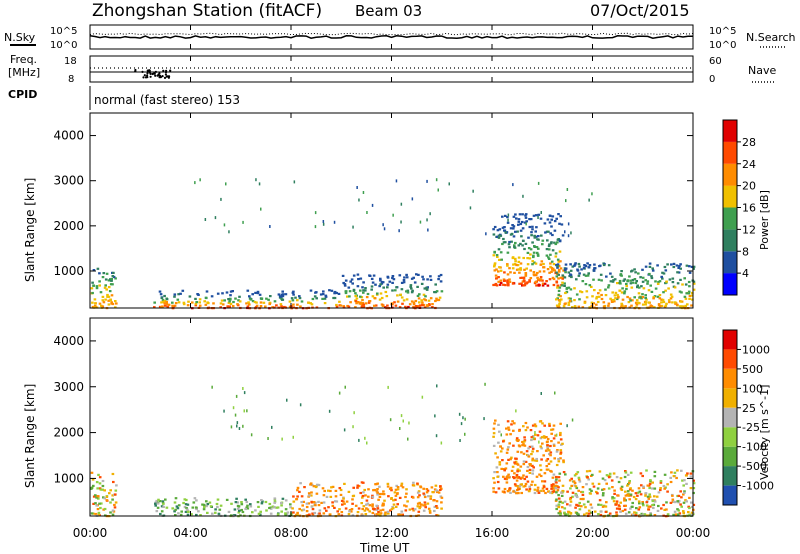 Image resolution: width=800 pixels, height=554 pixels. I want to click on y-tick-label: 2000, so click(68, 226).